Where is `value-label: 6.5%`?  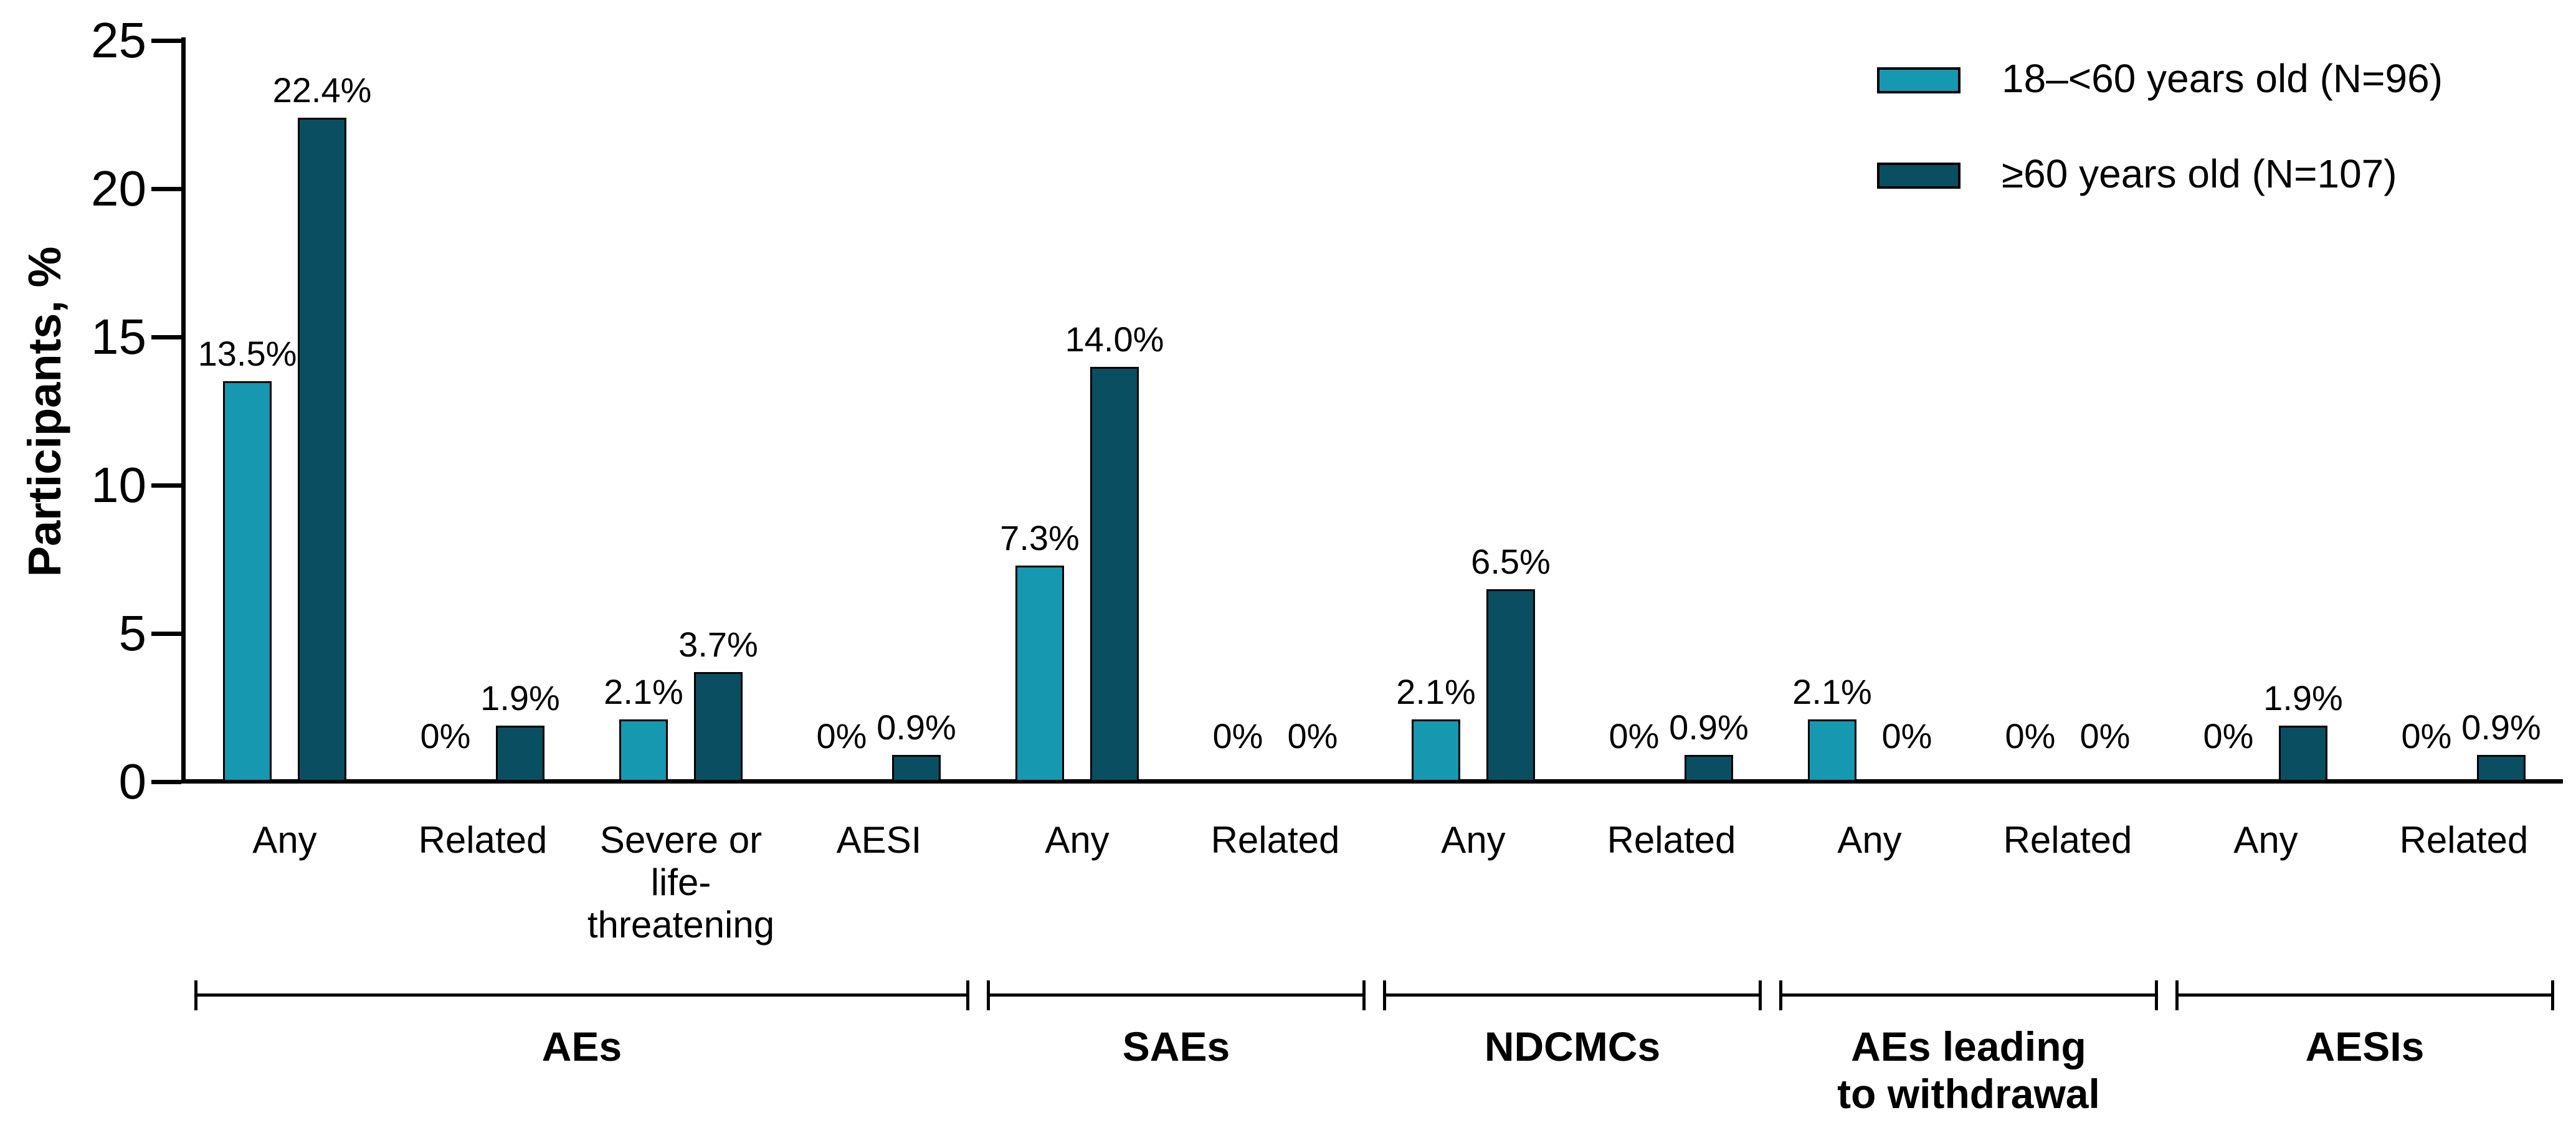 value-label: 6.5% is located at coordinates (1511, 561).